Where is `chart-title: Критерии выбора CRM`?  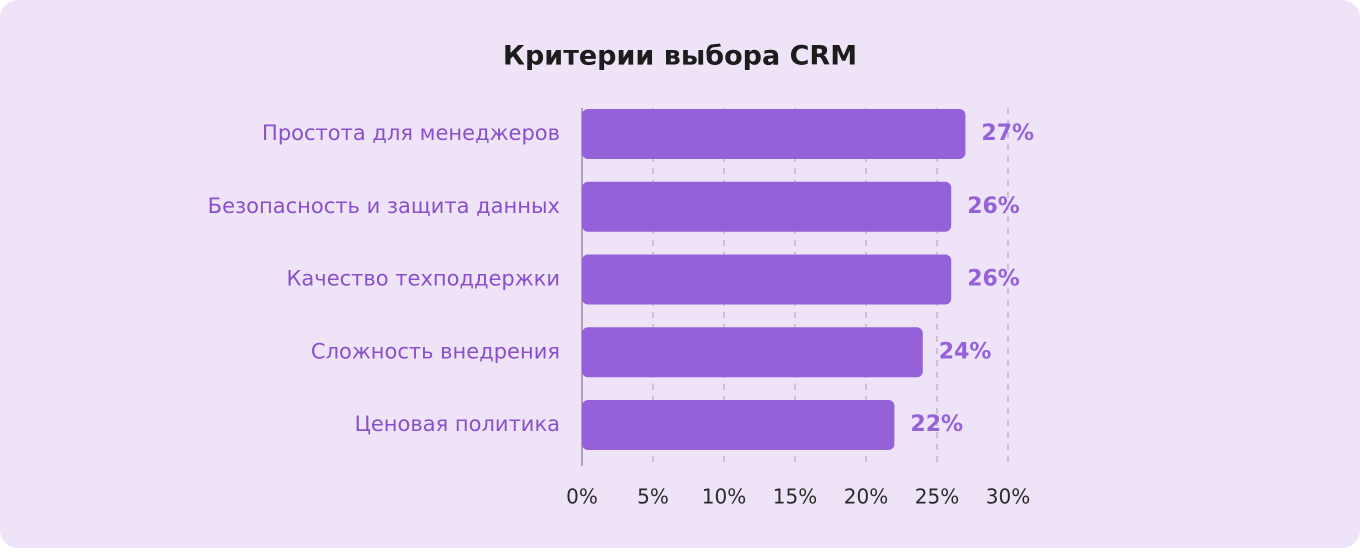 chart-title: Критерии выбора CRM is located at coordinates (680, 56).